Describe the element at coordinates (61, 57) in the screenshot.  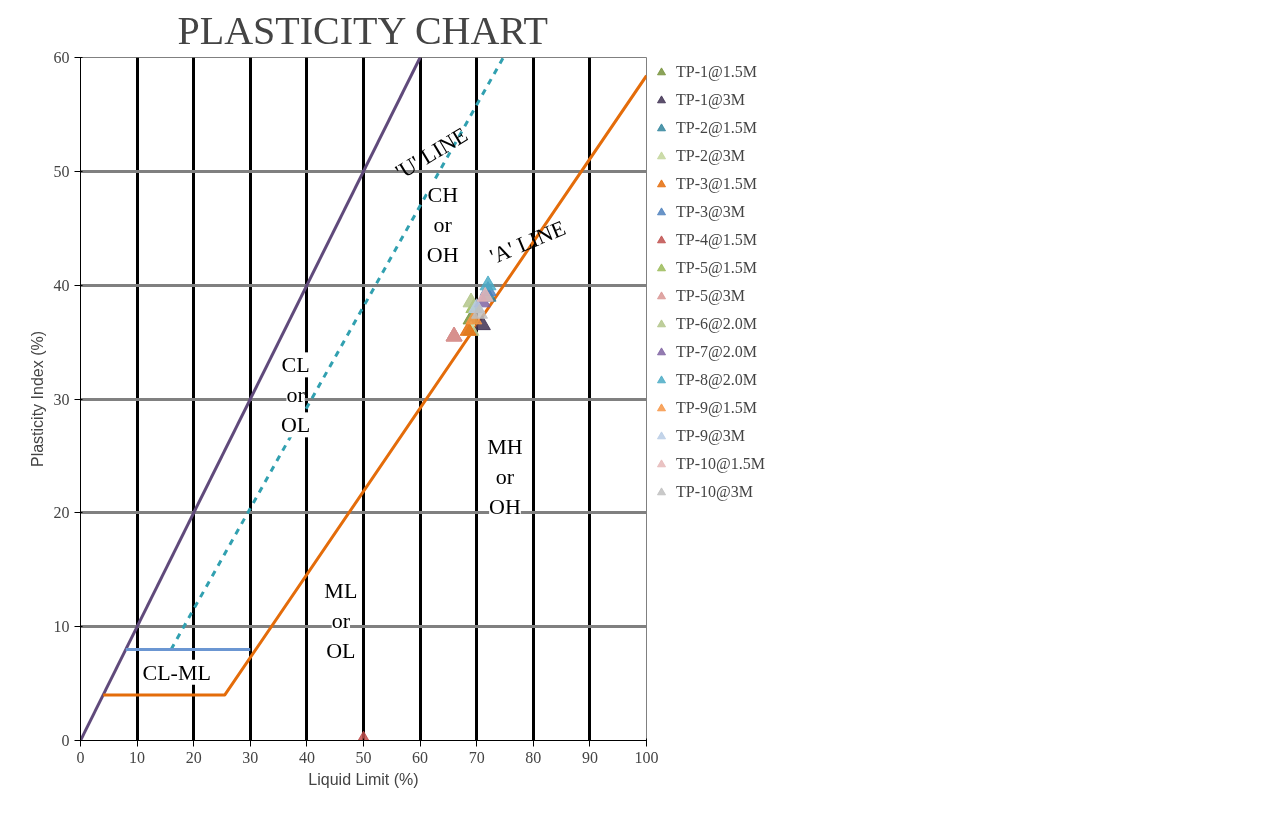
I see `y-tick-label: 60` at that location.